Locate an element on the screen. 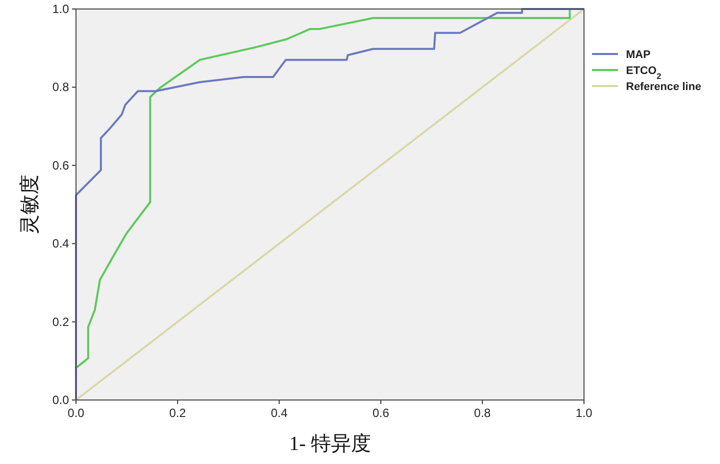 The image size is (720, 464). x-tick-label: 0.8 is located at coordinates (483, 413).